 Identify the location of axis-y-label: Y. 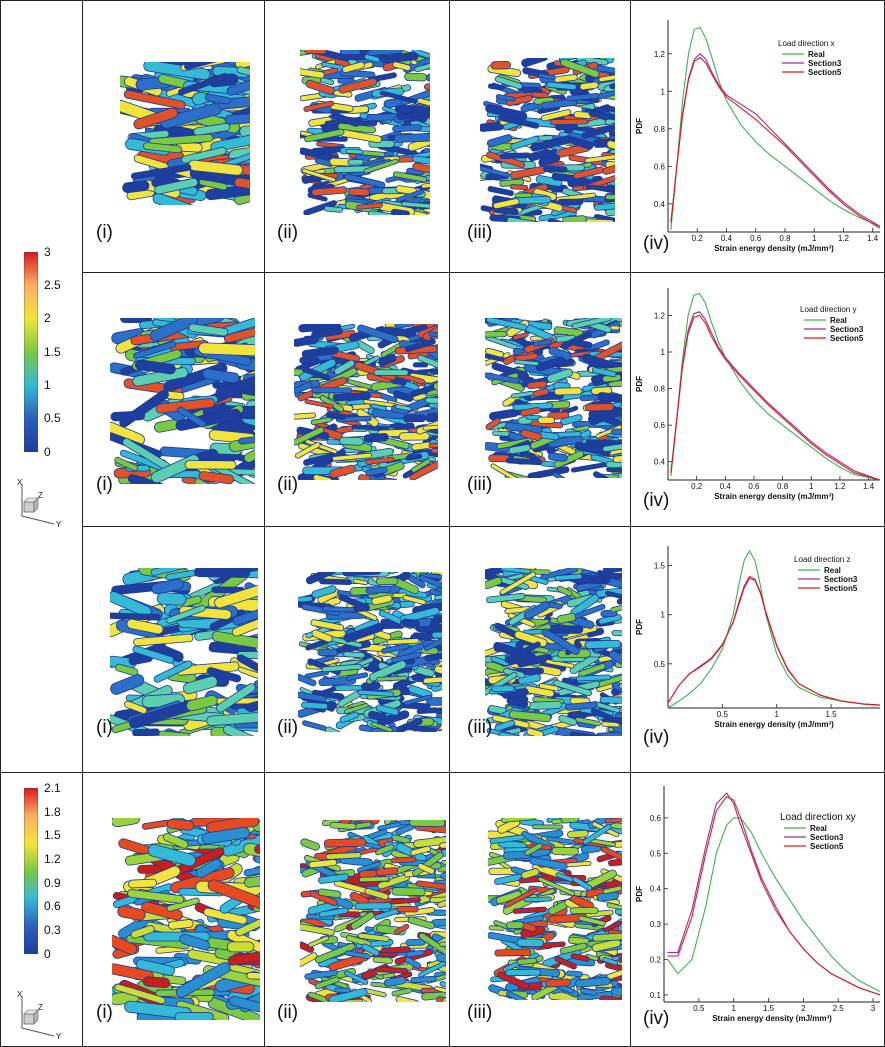
(59, 1036).